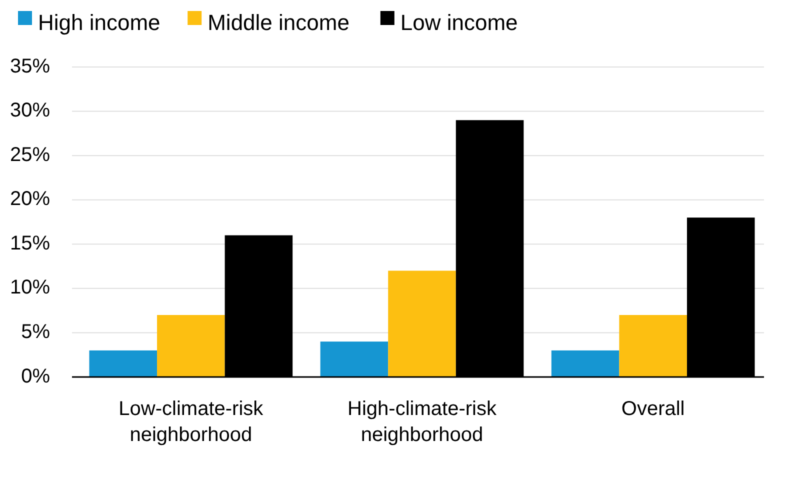 This screenshot has width=794, height=494. I want to click on x-tick-label: Low-climate-risk neighborhood, so click(191, 422).